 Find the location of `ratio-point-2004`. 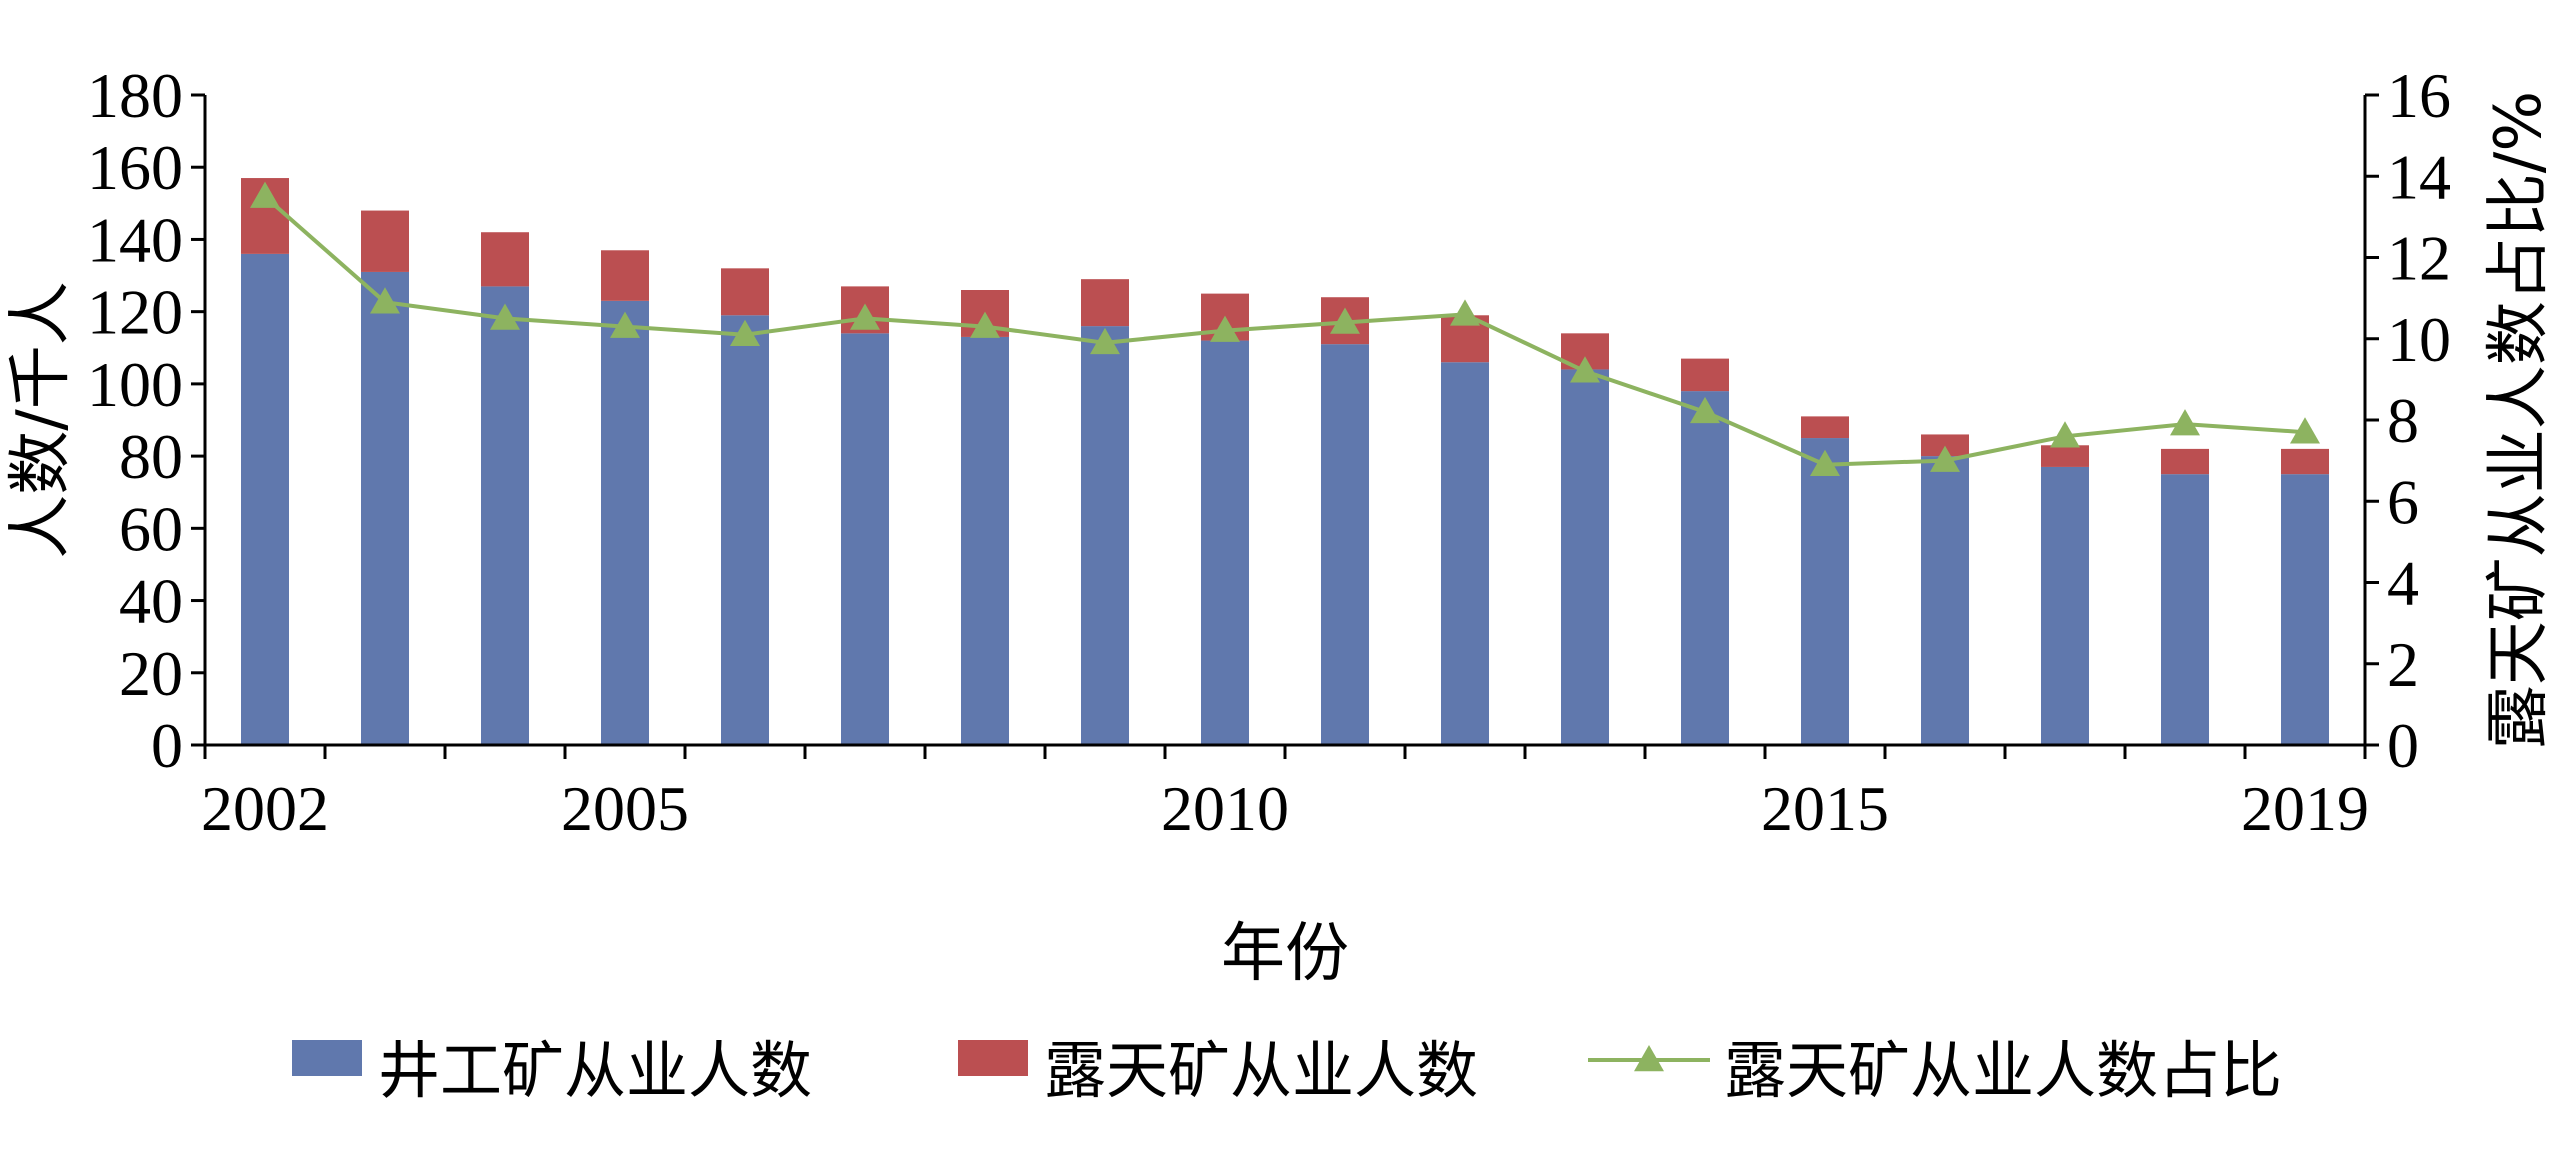

ratio-point-2004 is located at coordinates (505, 316).